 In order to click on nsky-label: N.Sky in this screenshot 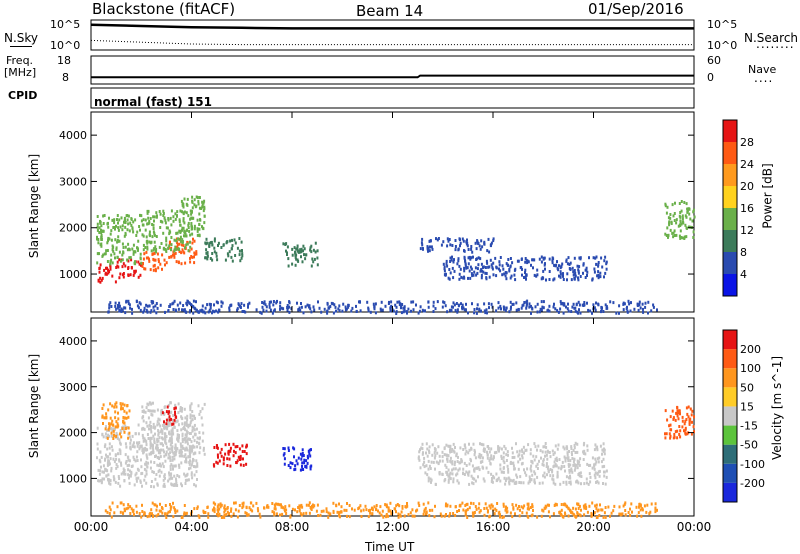, I will do `click(21, 38)`.